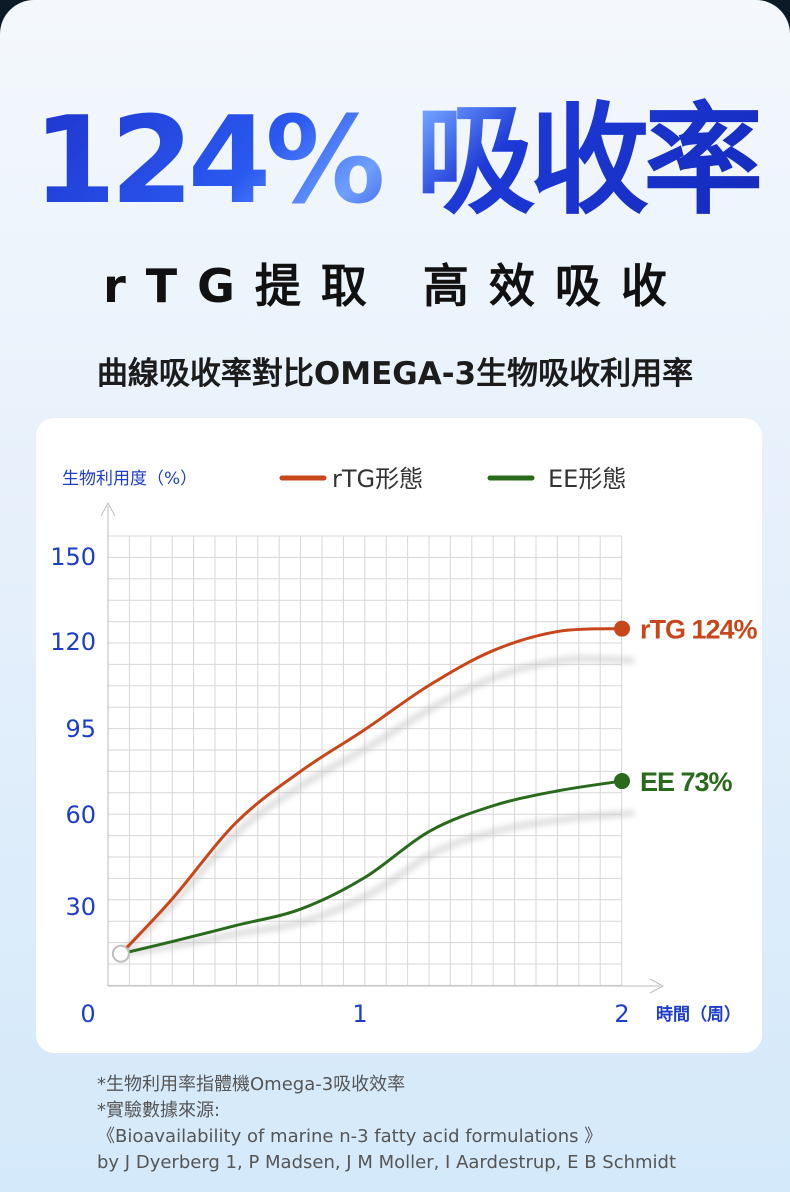 The height and width of the screenshot is (1192, 790). Describe the element at coordinates (80, 729) in the screenshot. I see `y-tick-label: 95` at that location.